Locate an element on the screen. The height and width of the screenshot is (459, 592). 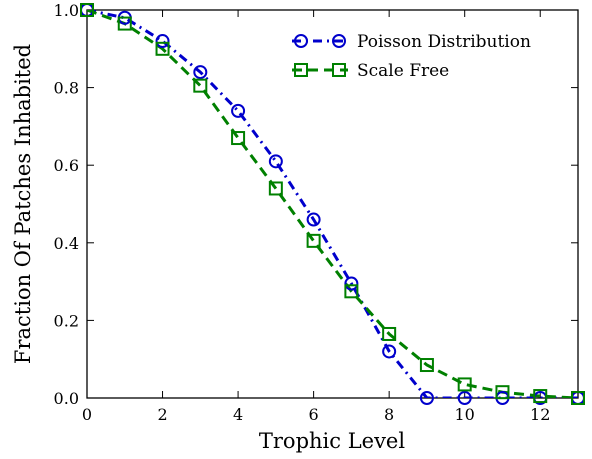
x-tick-label: 2 is located at coordinates (162, 414).